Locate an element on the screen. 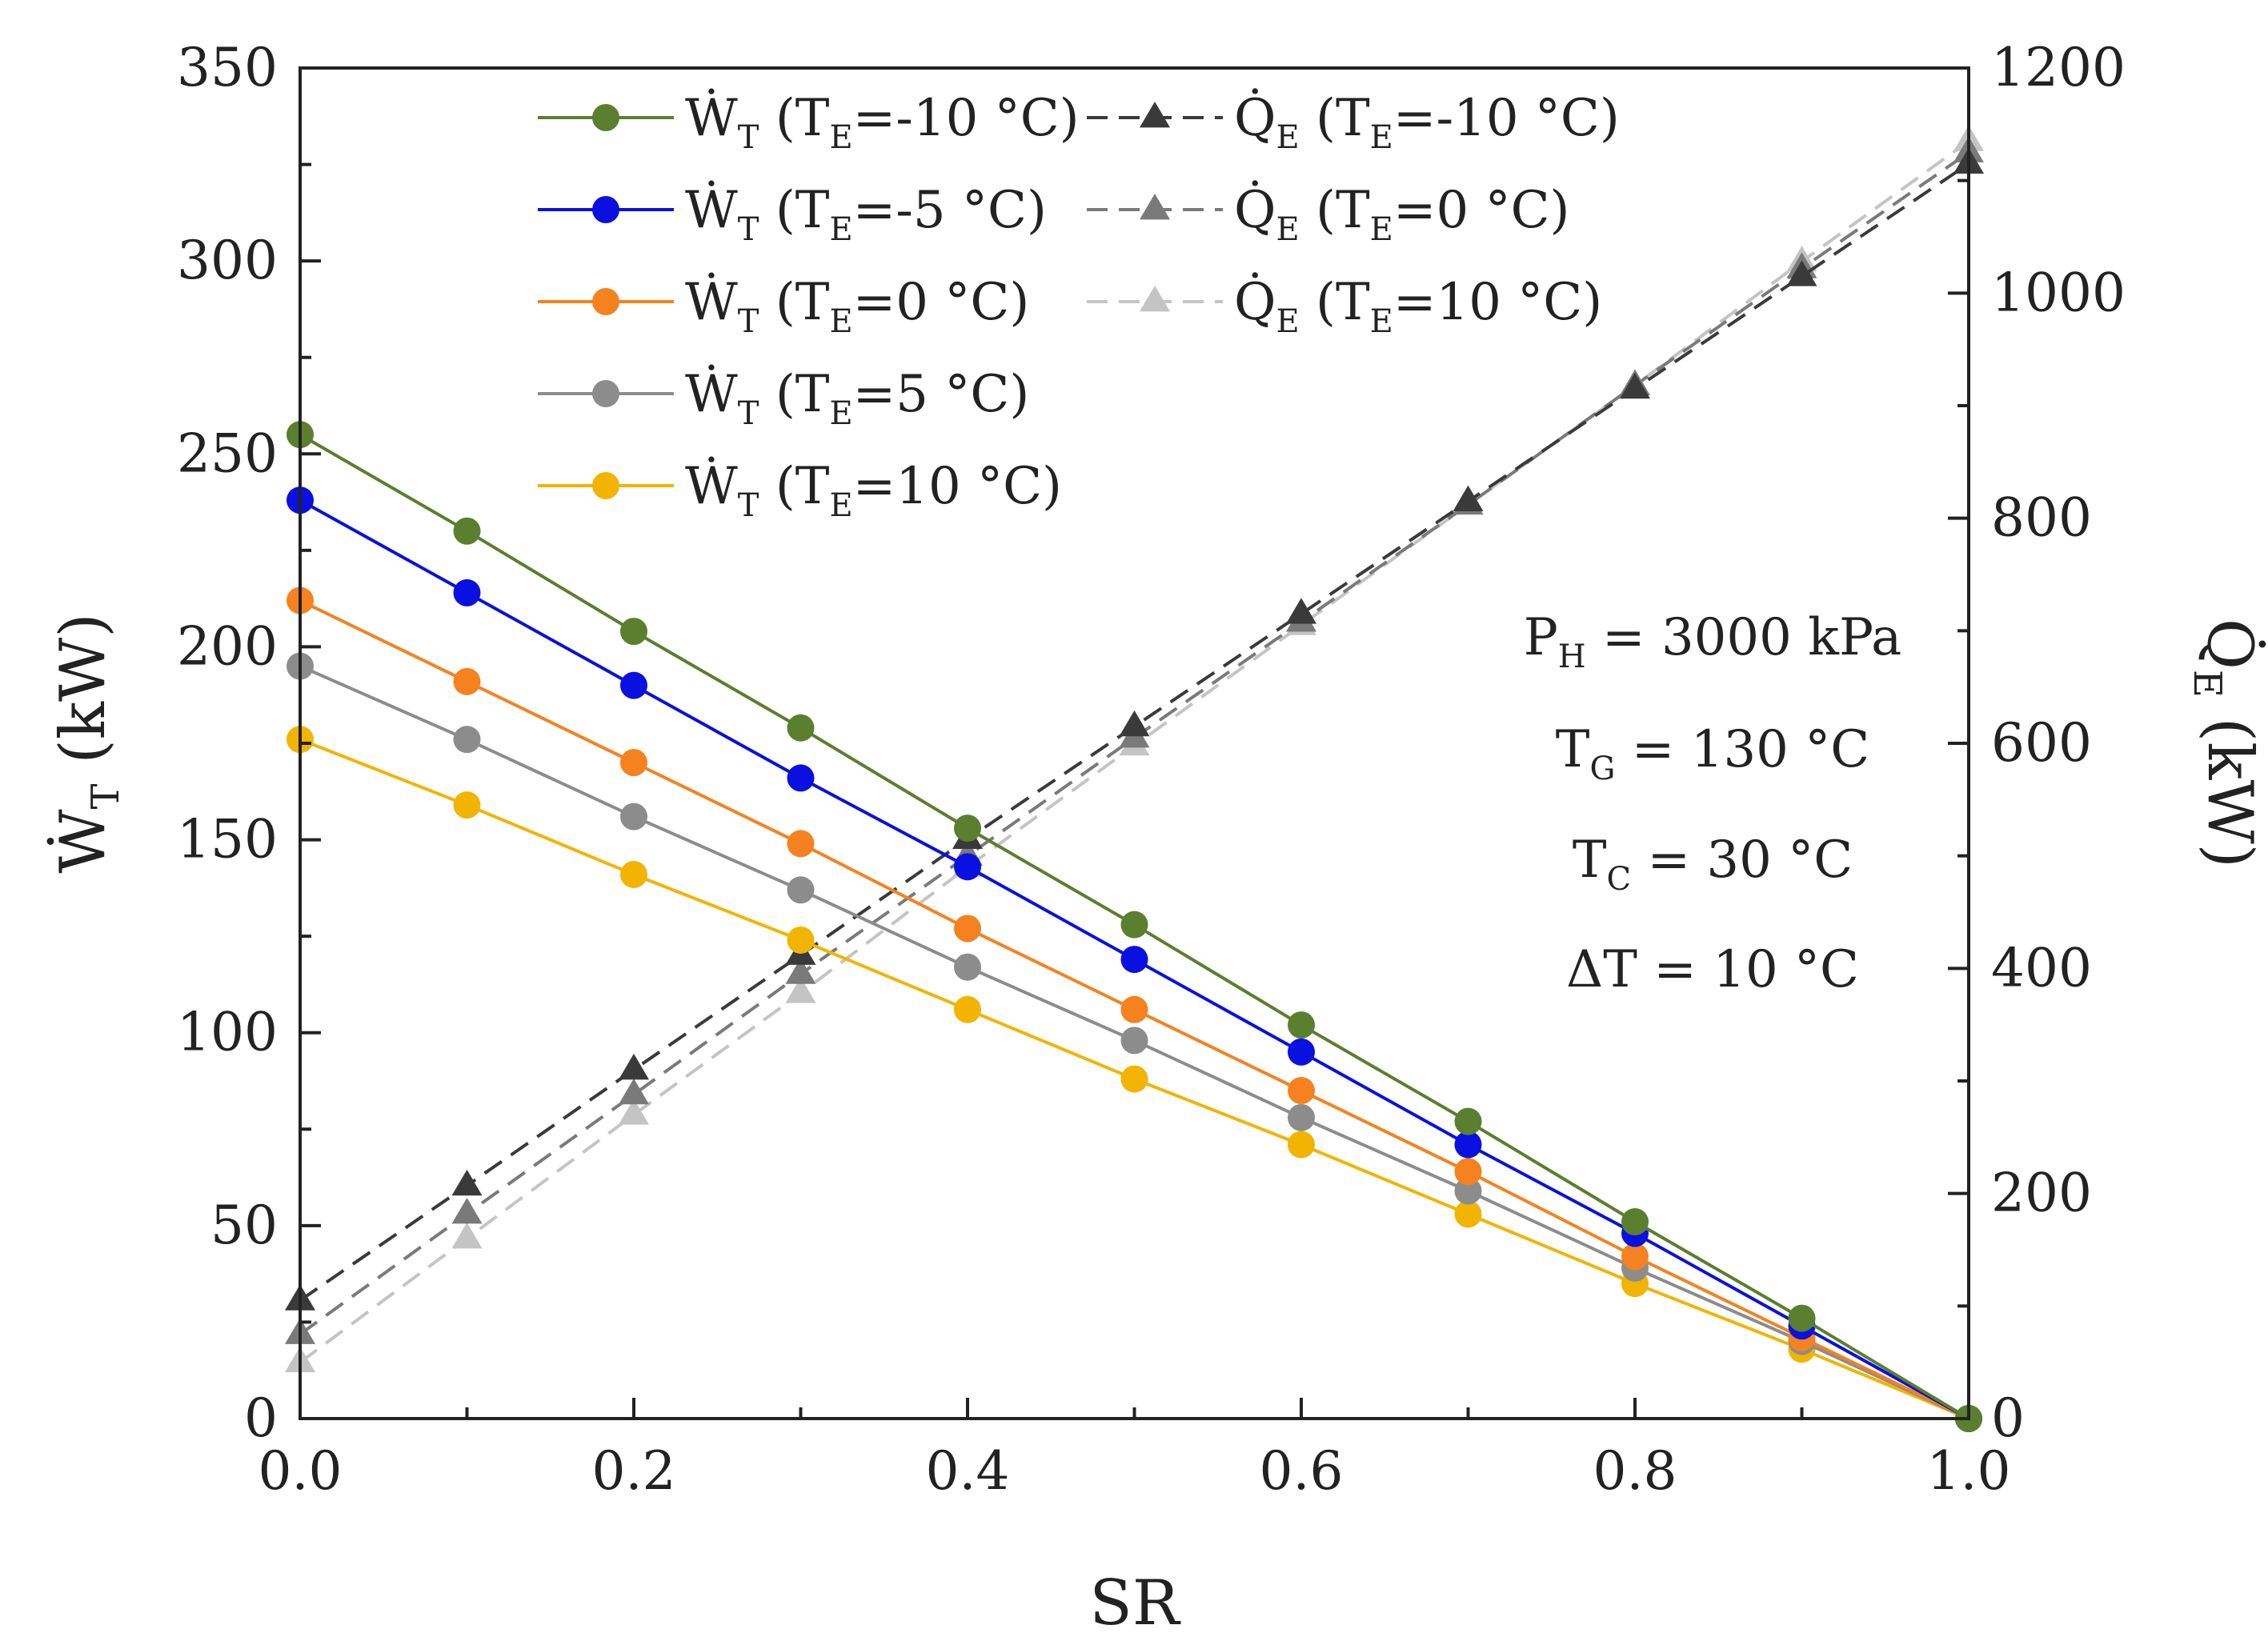 This screenshot has height=1641, width=2268. x-tick-label: 0.8 is located at coordinates (1635, 1471).